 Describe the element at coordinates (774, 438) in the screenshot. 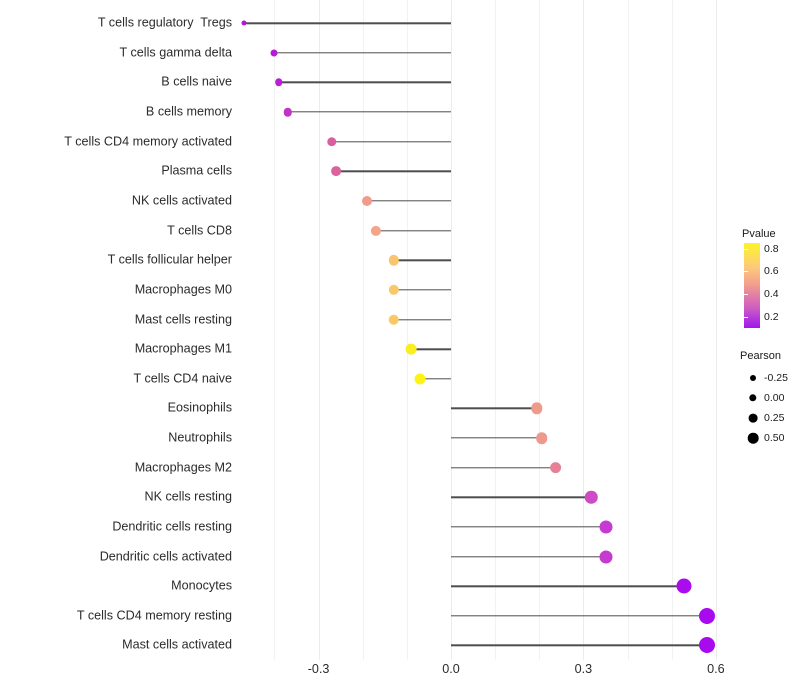

I see `size-legend-label: 0.50` at that location.